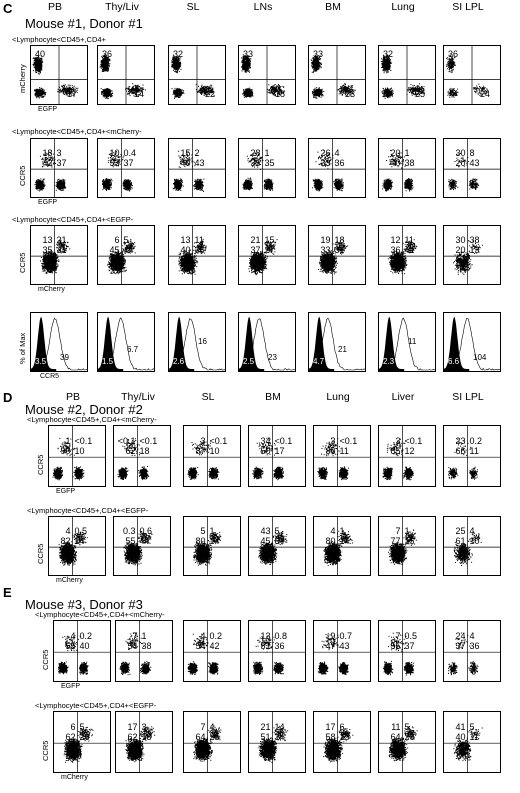 The height and width of the screenshot is (793, 520). Describe the element at coordinates (178, 54) in the screenshot. I see `quadrant-percent: 32` at that location.